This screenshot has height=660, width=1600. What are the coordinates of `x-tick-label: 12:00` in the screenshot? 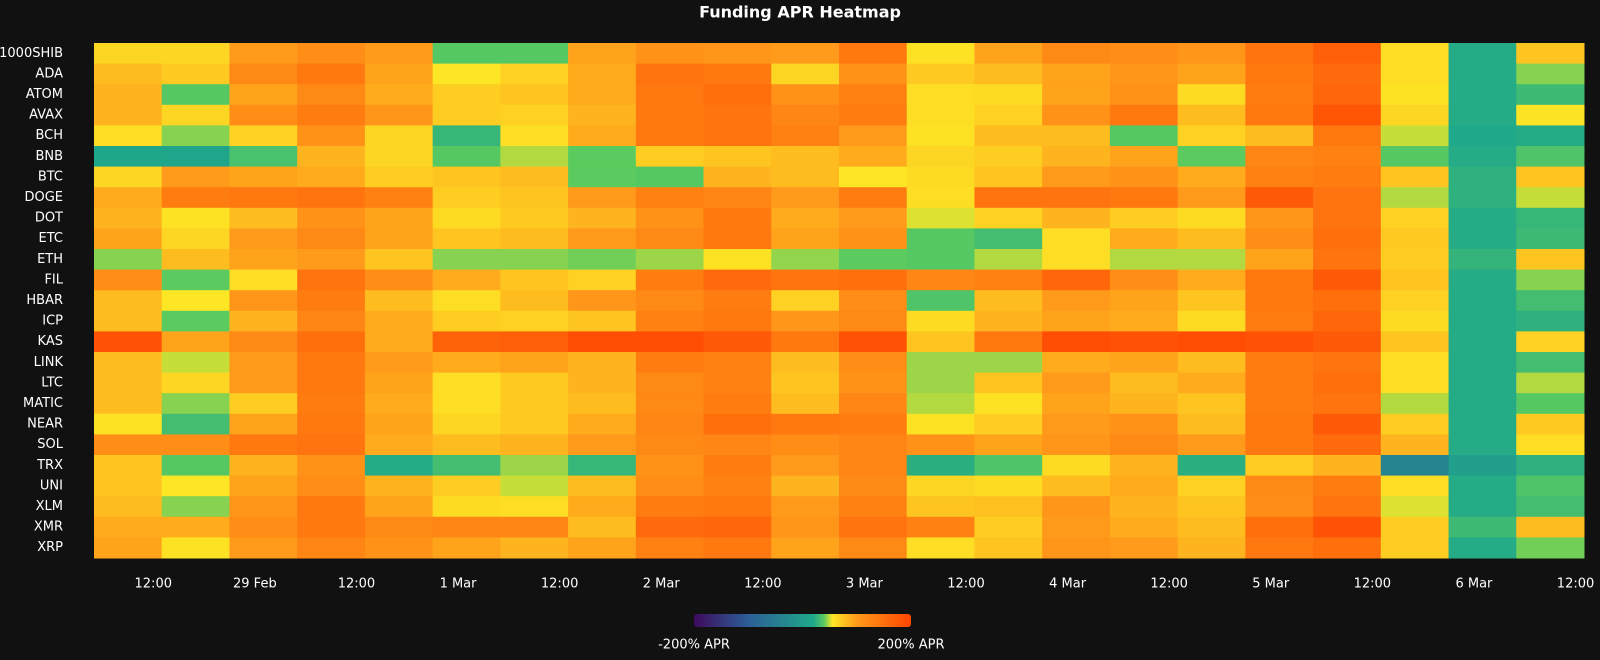 It's located at (1575, 584).